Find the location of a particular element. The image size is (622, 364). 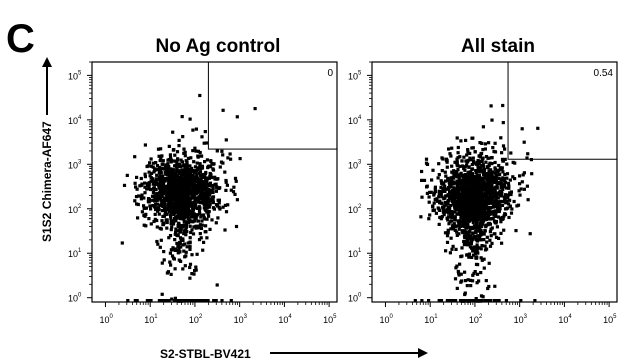

y-tick-label: 10² is located at coordinates (355, 209).